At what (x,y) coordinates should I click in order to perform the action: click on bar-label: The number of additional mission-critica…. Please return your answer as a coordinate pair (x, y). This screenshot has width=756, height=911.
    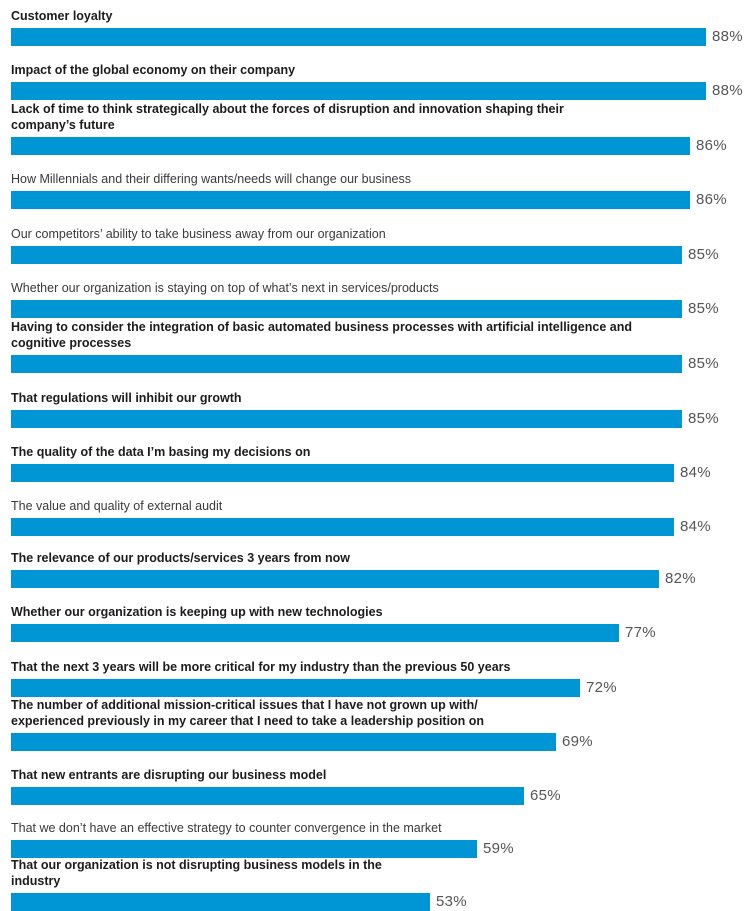
    Looking at the image, I should click on (248, 713).